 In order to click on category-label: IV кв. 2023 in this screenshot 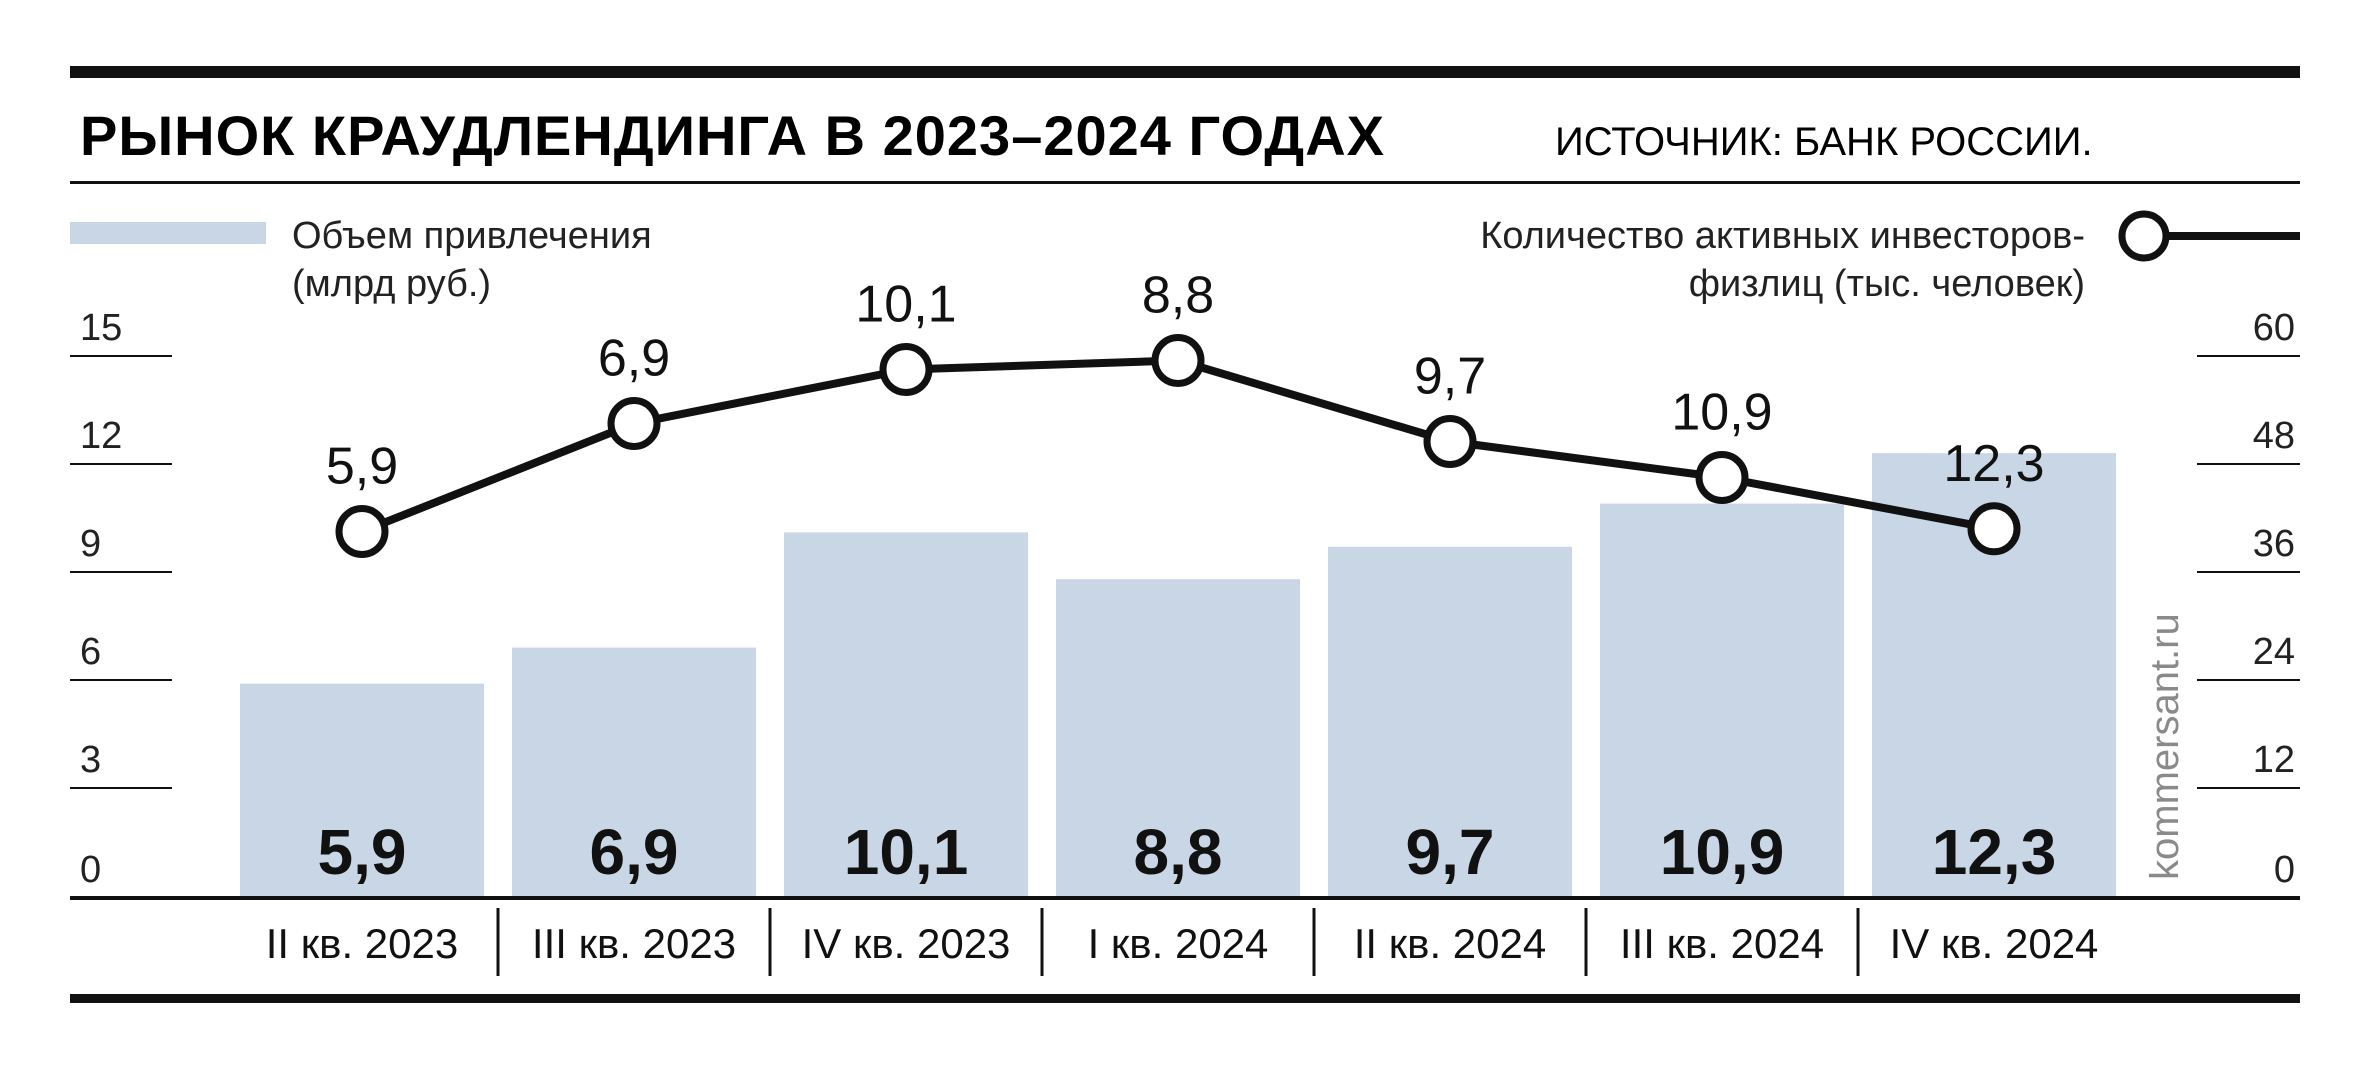, I will do `click(906, 943)`.